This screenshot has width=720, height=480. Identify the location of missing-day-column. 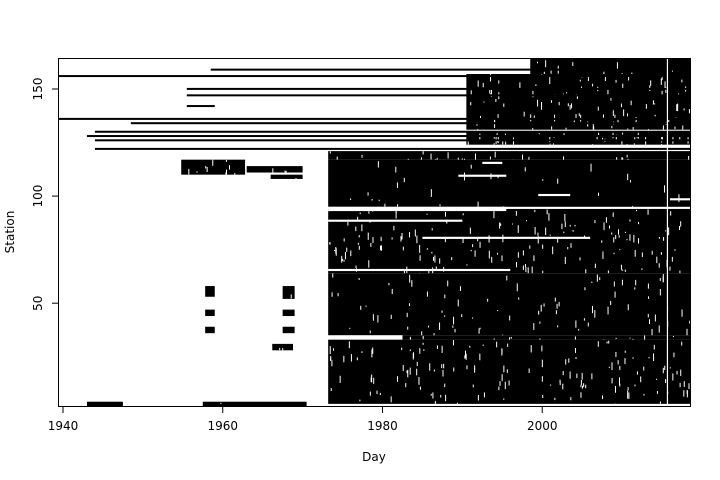
(667, 232).